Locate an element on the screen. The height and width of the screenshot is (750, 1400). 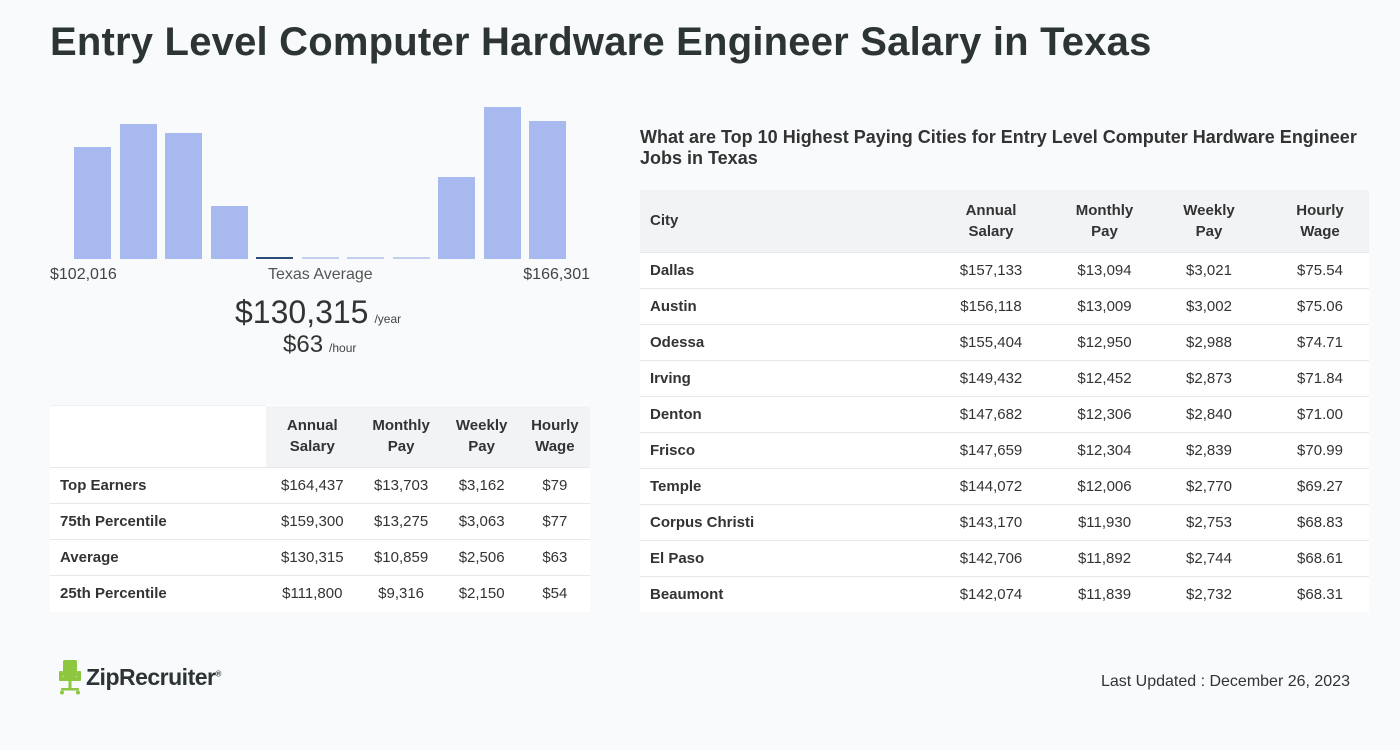
cities-header-weekly: Weekly Pay is located at coordinates (1209, 220).